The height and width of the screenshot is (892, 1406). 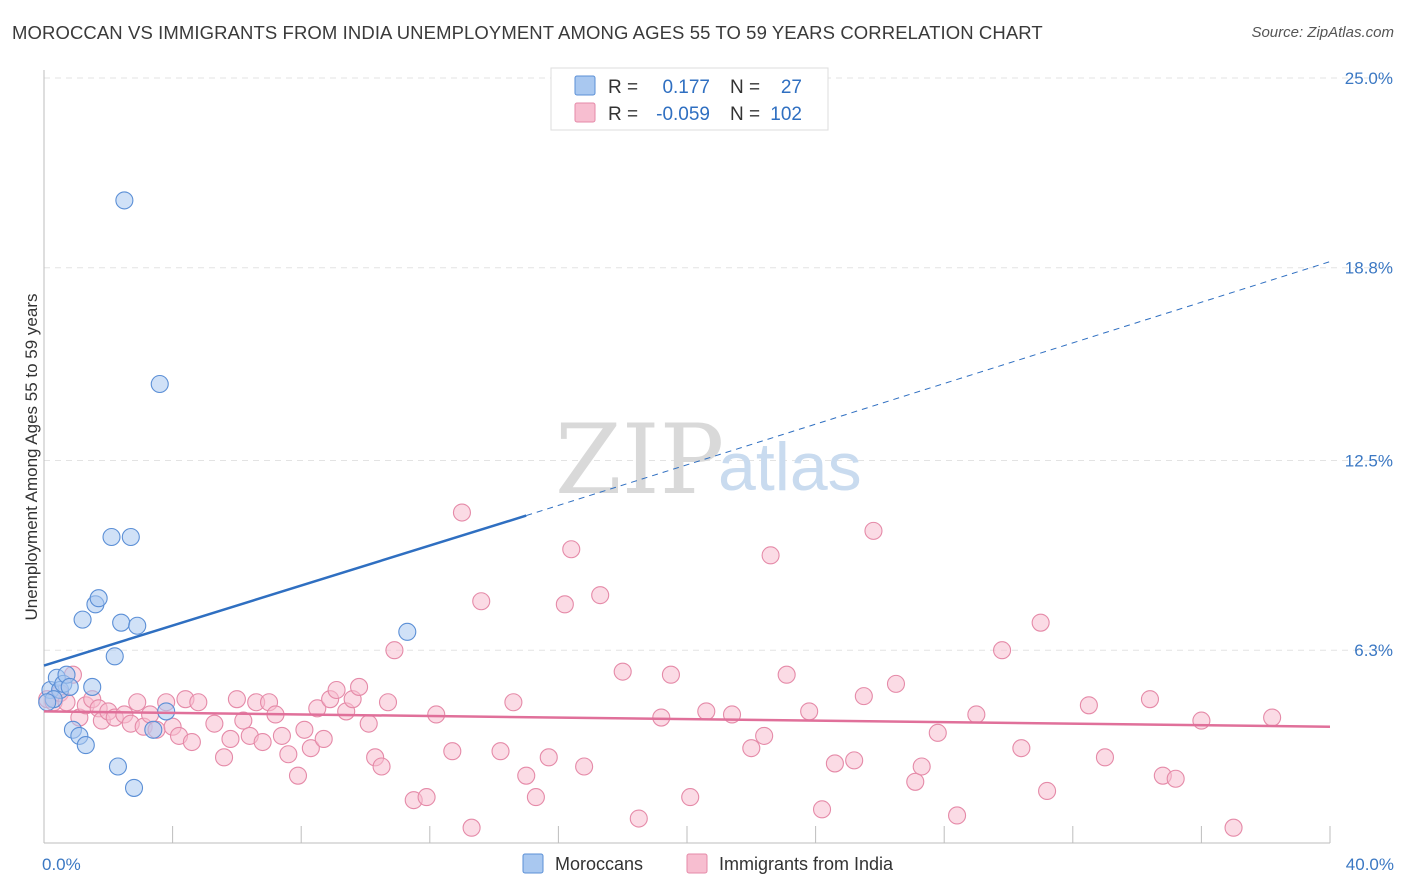 I want to click on y-tick-label: 18.8%, so click(x=1369, y=268).